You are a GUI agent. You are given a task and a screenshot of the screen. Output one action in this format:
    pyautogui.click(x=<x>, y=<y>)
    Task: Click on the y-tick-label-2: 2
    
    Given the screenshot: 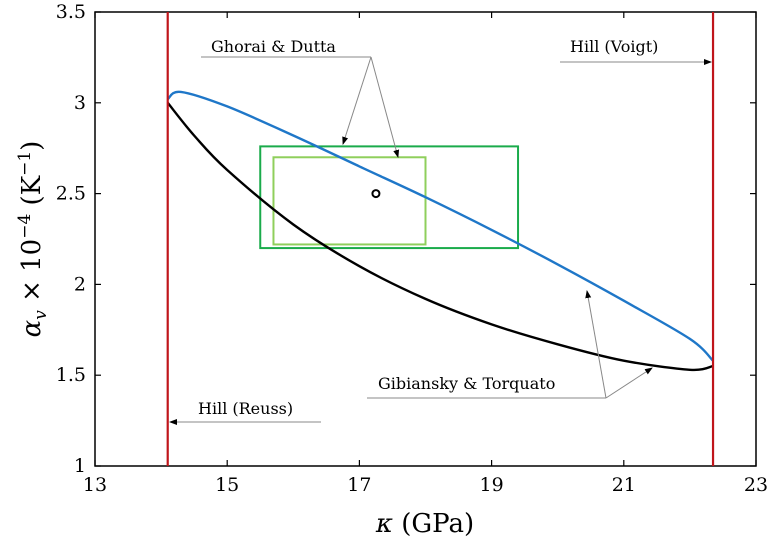 What is the action you would take?
    pyautogui.click(x=80, y=284)
    